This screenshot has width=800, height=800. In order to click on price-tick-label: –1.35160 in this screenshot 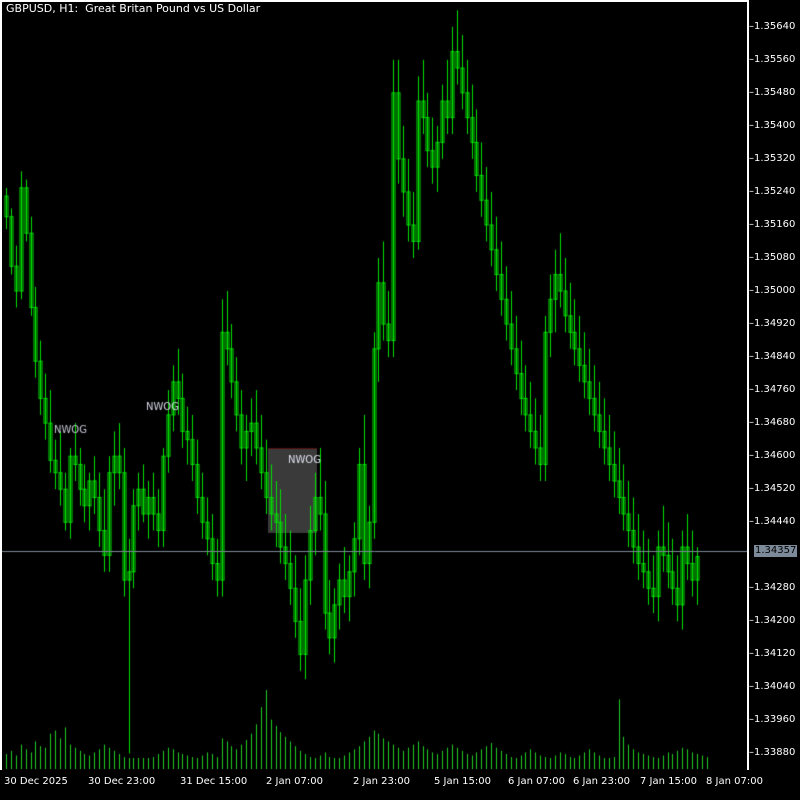, I will do `click(772, 225)`.